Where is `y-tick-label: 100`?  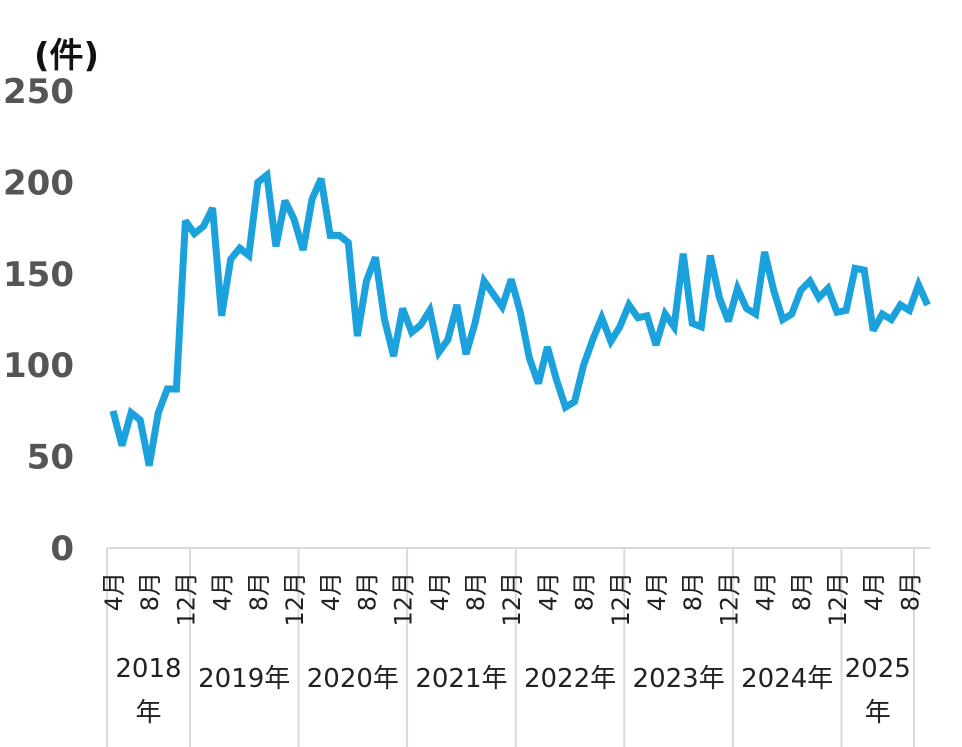 y-tick-label: 100 is located at coordinates (38, 366).